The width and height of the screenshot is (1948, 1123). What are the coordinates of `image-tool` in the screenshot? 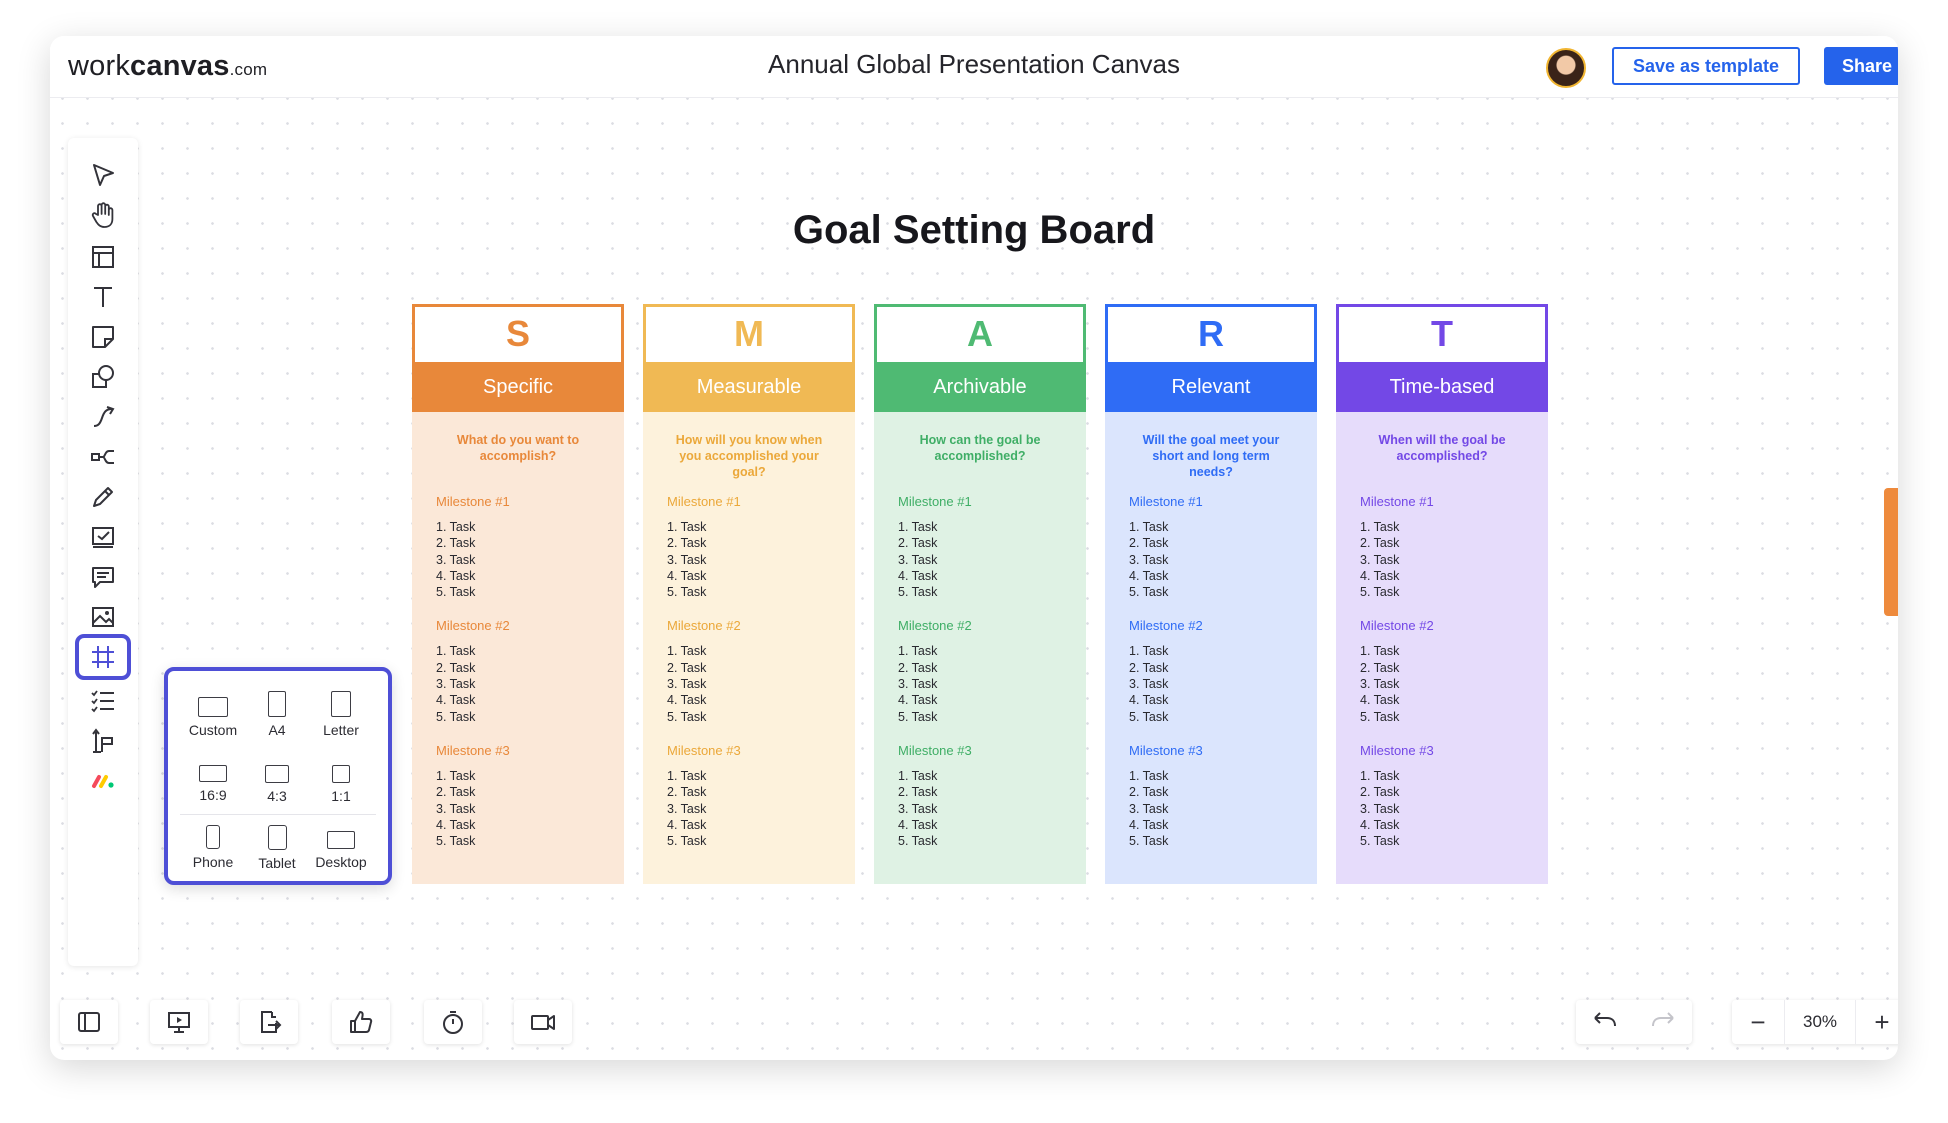 It's located at (103, 617).